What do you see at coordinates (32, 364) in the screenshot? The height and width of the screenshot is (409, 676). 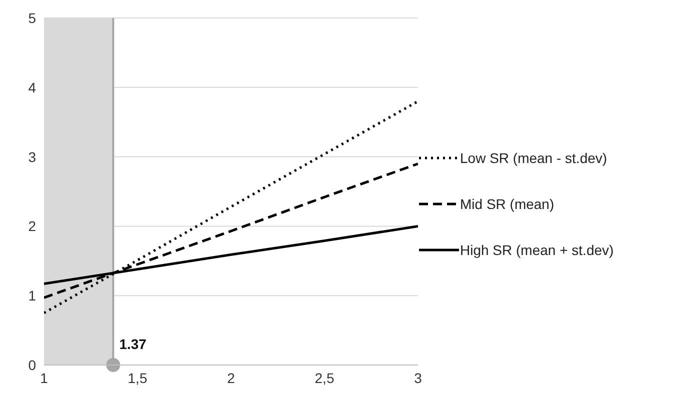 I see `y-tick-label: 0` at bounding box center [32, 364].